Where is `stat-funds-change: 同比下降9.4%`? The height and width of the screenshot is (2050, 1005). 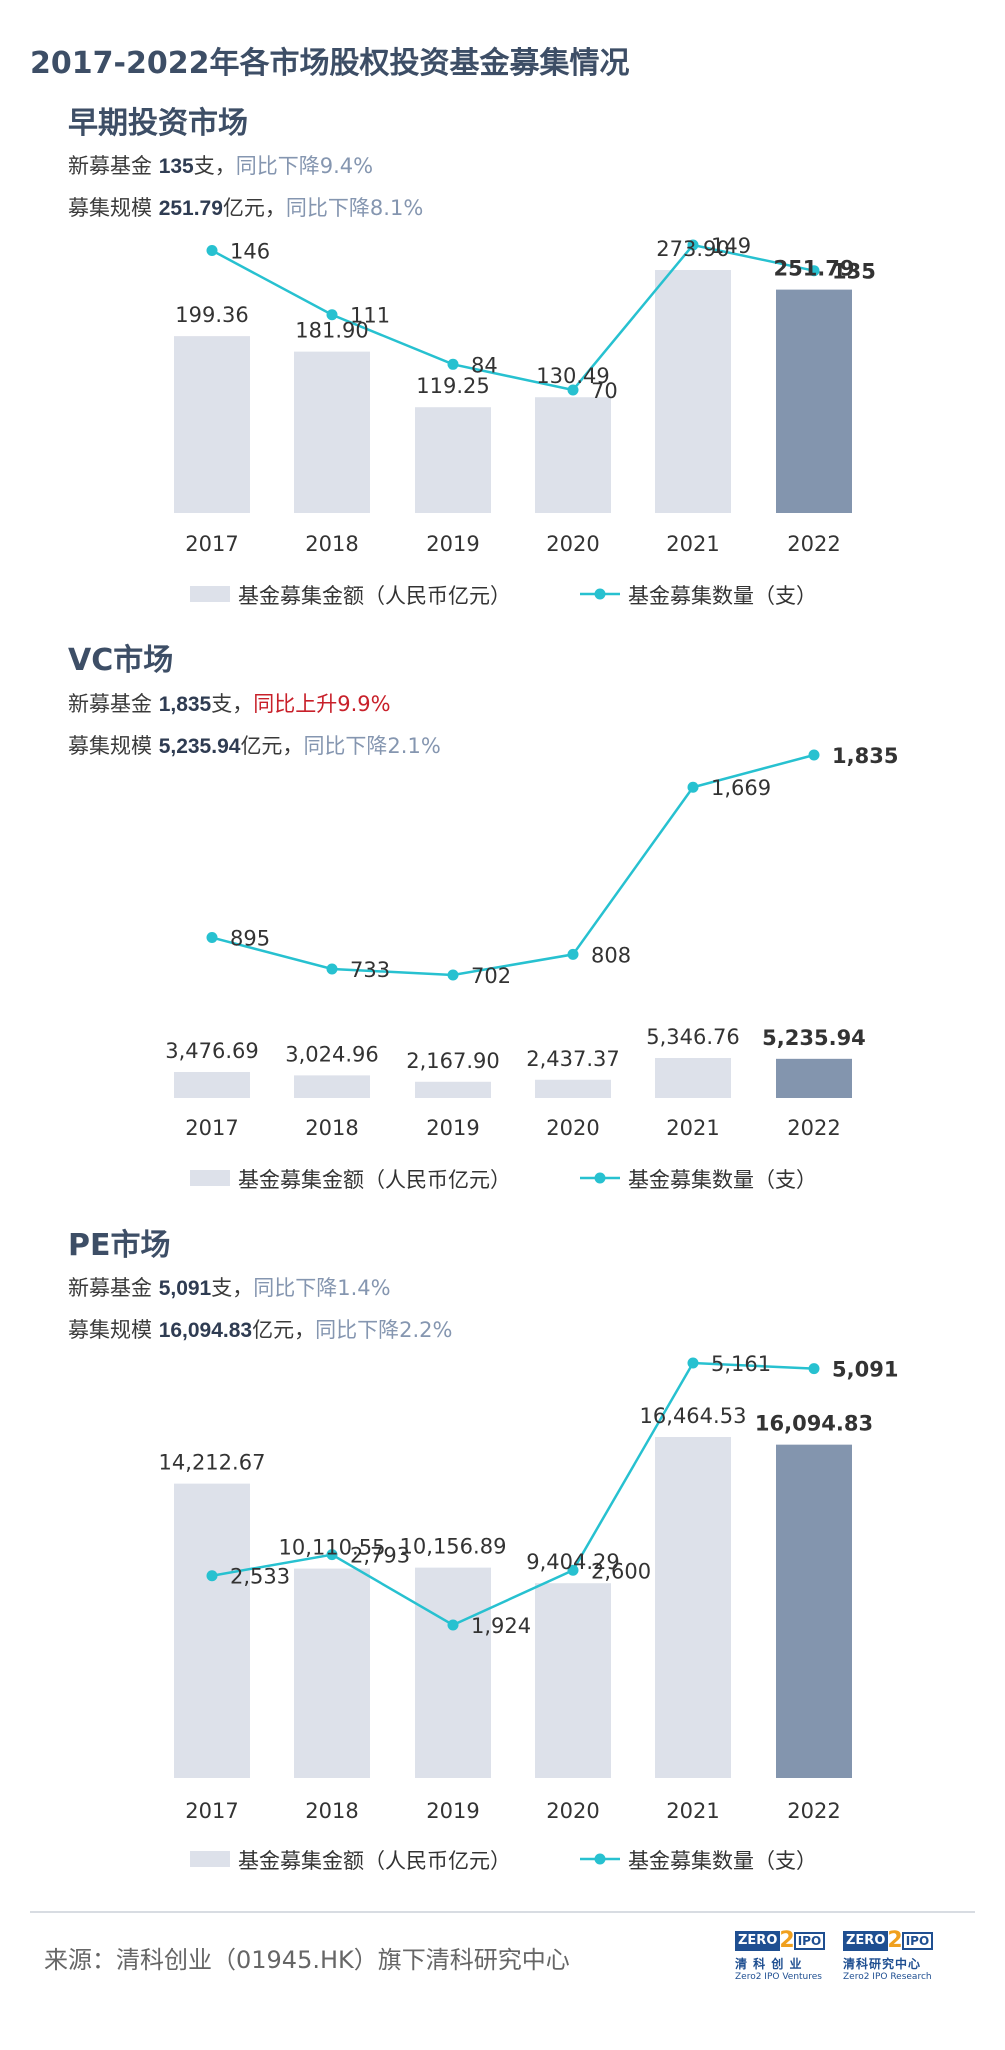
stat-funds-change: 同比下降9.4% is located at coordinates (304, 166).